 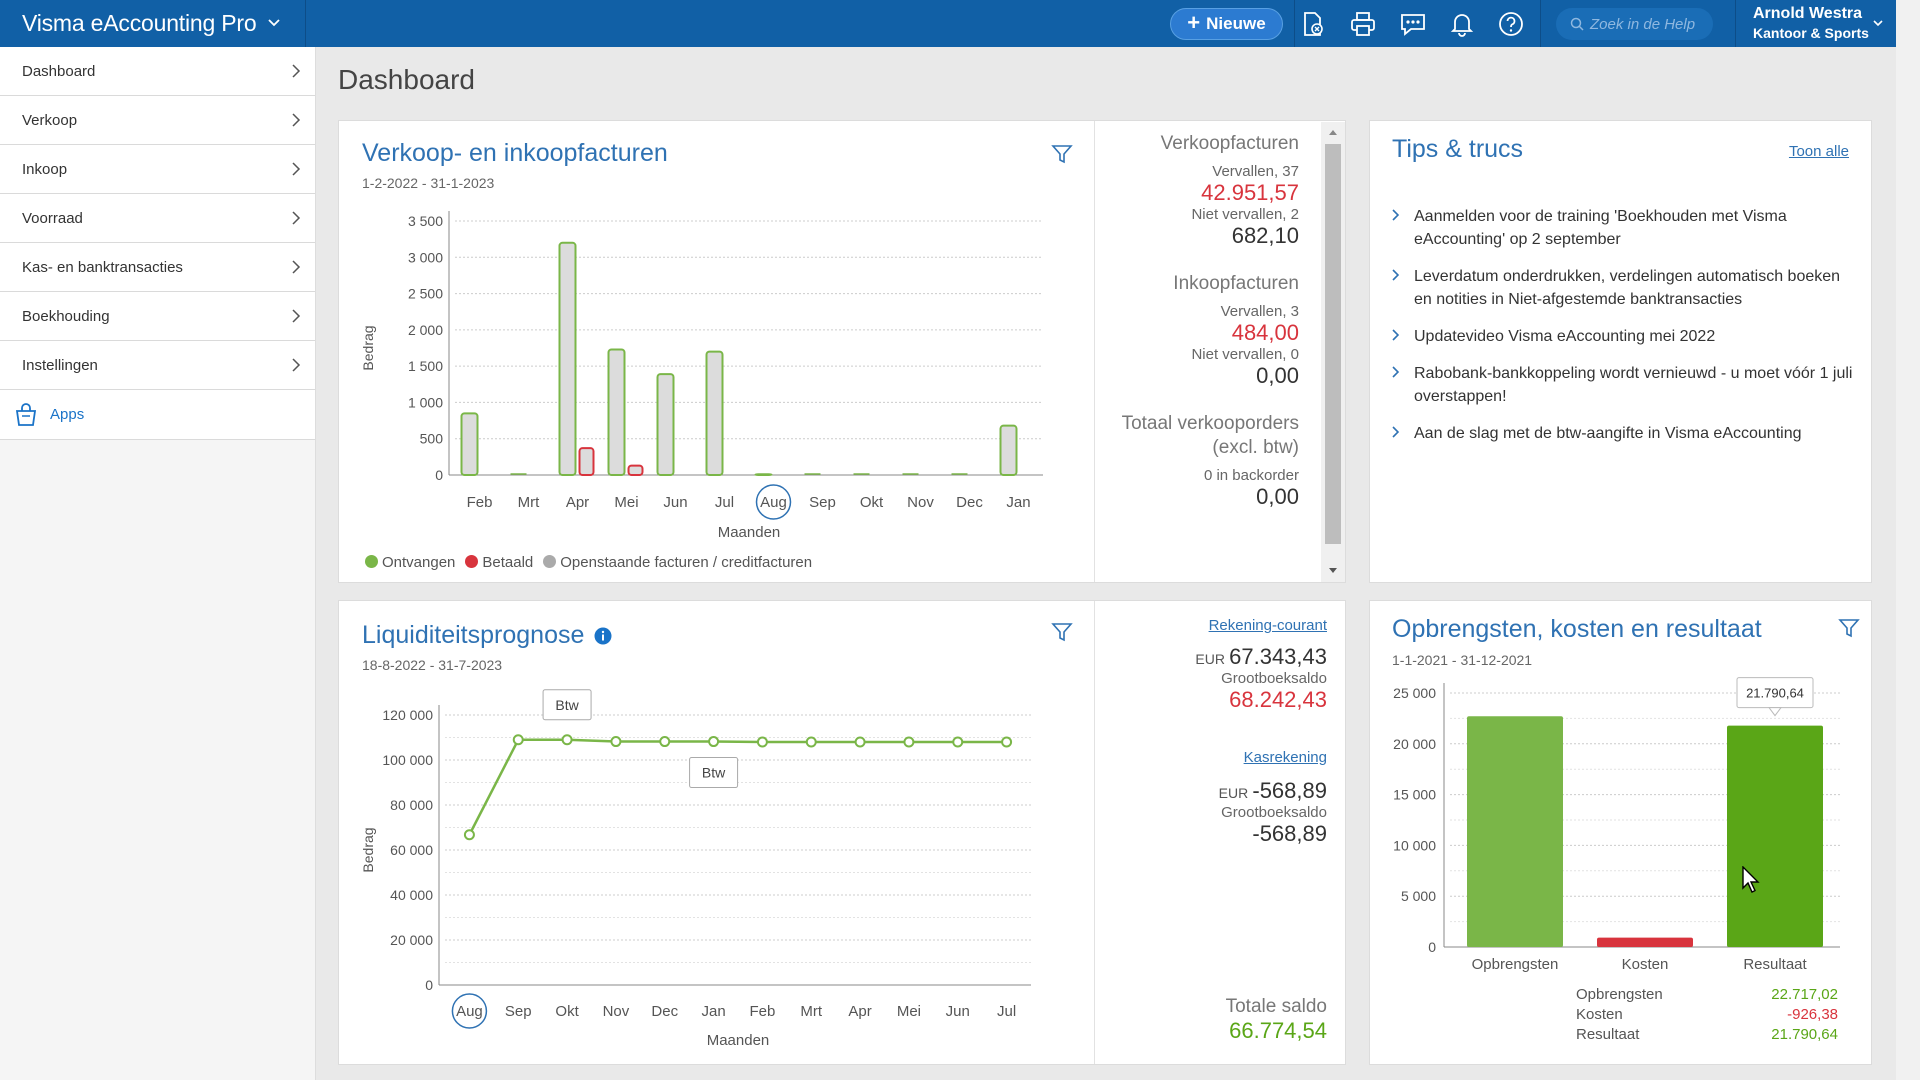 What do you see at coordinates (1277, 375) in the screenshot?
I see `purchase-notdue-amount: 0,00` at bounding box center [1277, 375].